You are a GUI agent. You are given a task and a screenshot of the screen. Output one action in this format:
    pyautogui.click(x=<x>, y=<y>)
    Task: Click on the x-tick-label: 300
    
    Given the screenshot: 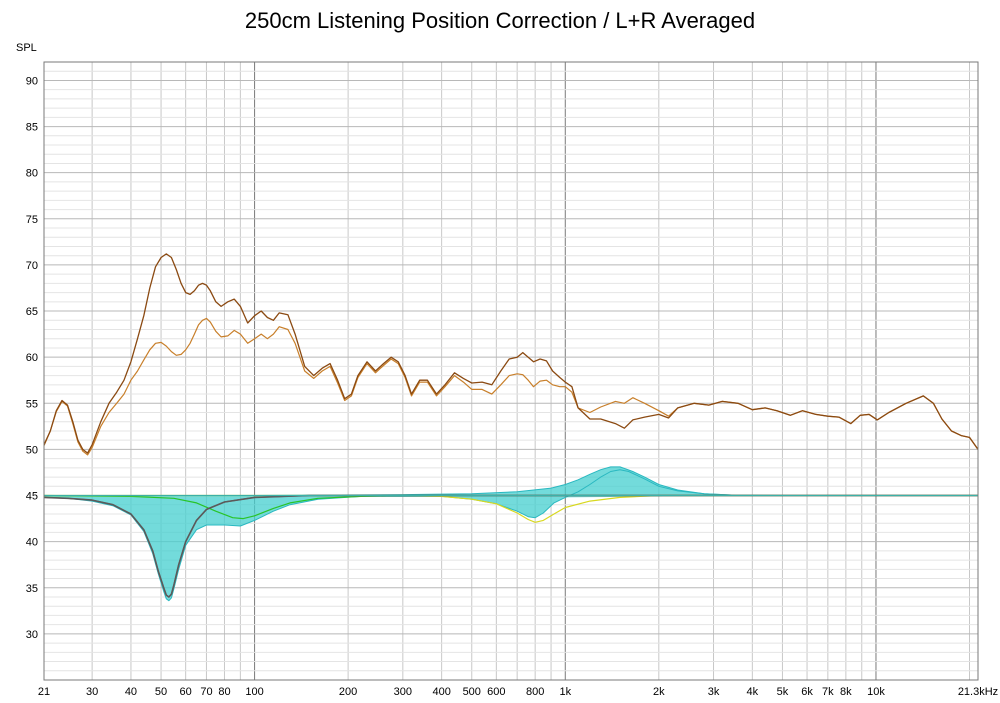 What is the action you would take?
    pyautogui.click(x=403, y=692)
    